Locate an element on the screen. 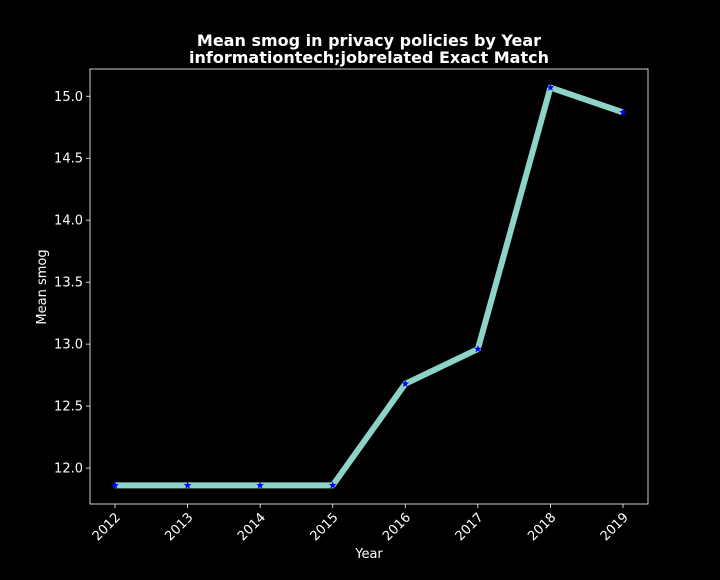  y-tick-label: 14.0 is located at coordinates (68, 221).